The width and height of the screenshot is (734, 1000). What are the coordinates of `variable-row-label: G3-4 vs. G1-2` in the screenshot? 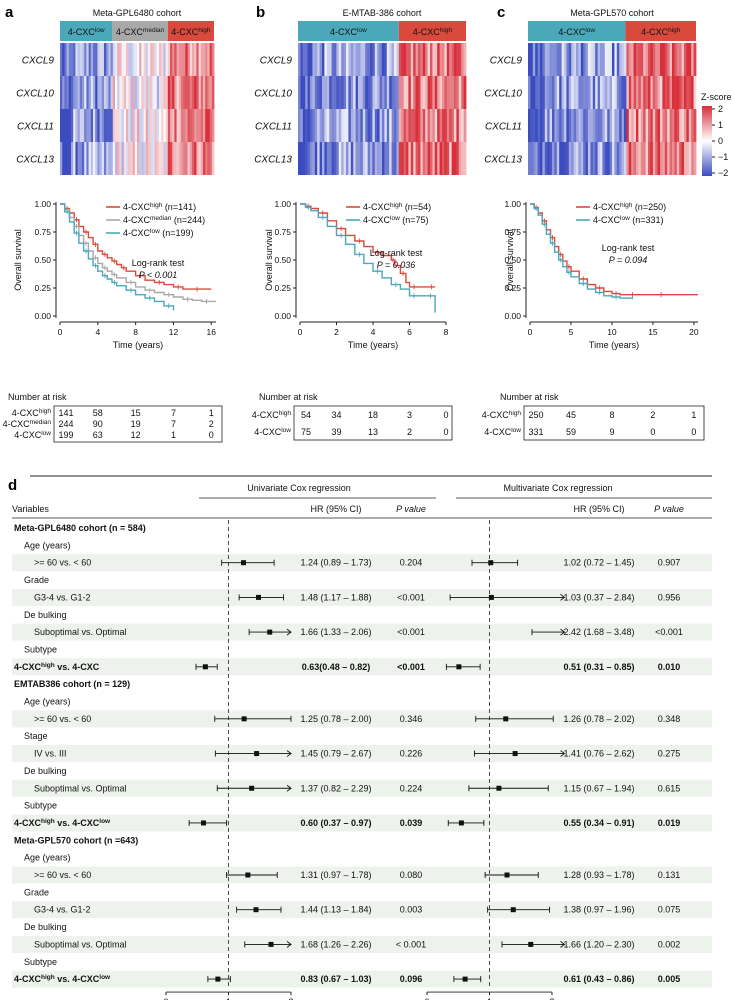 It's located at (62, 910).